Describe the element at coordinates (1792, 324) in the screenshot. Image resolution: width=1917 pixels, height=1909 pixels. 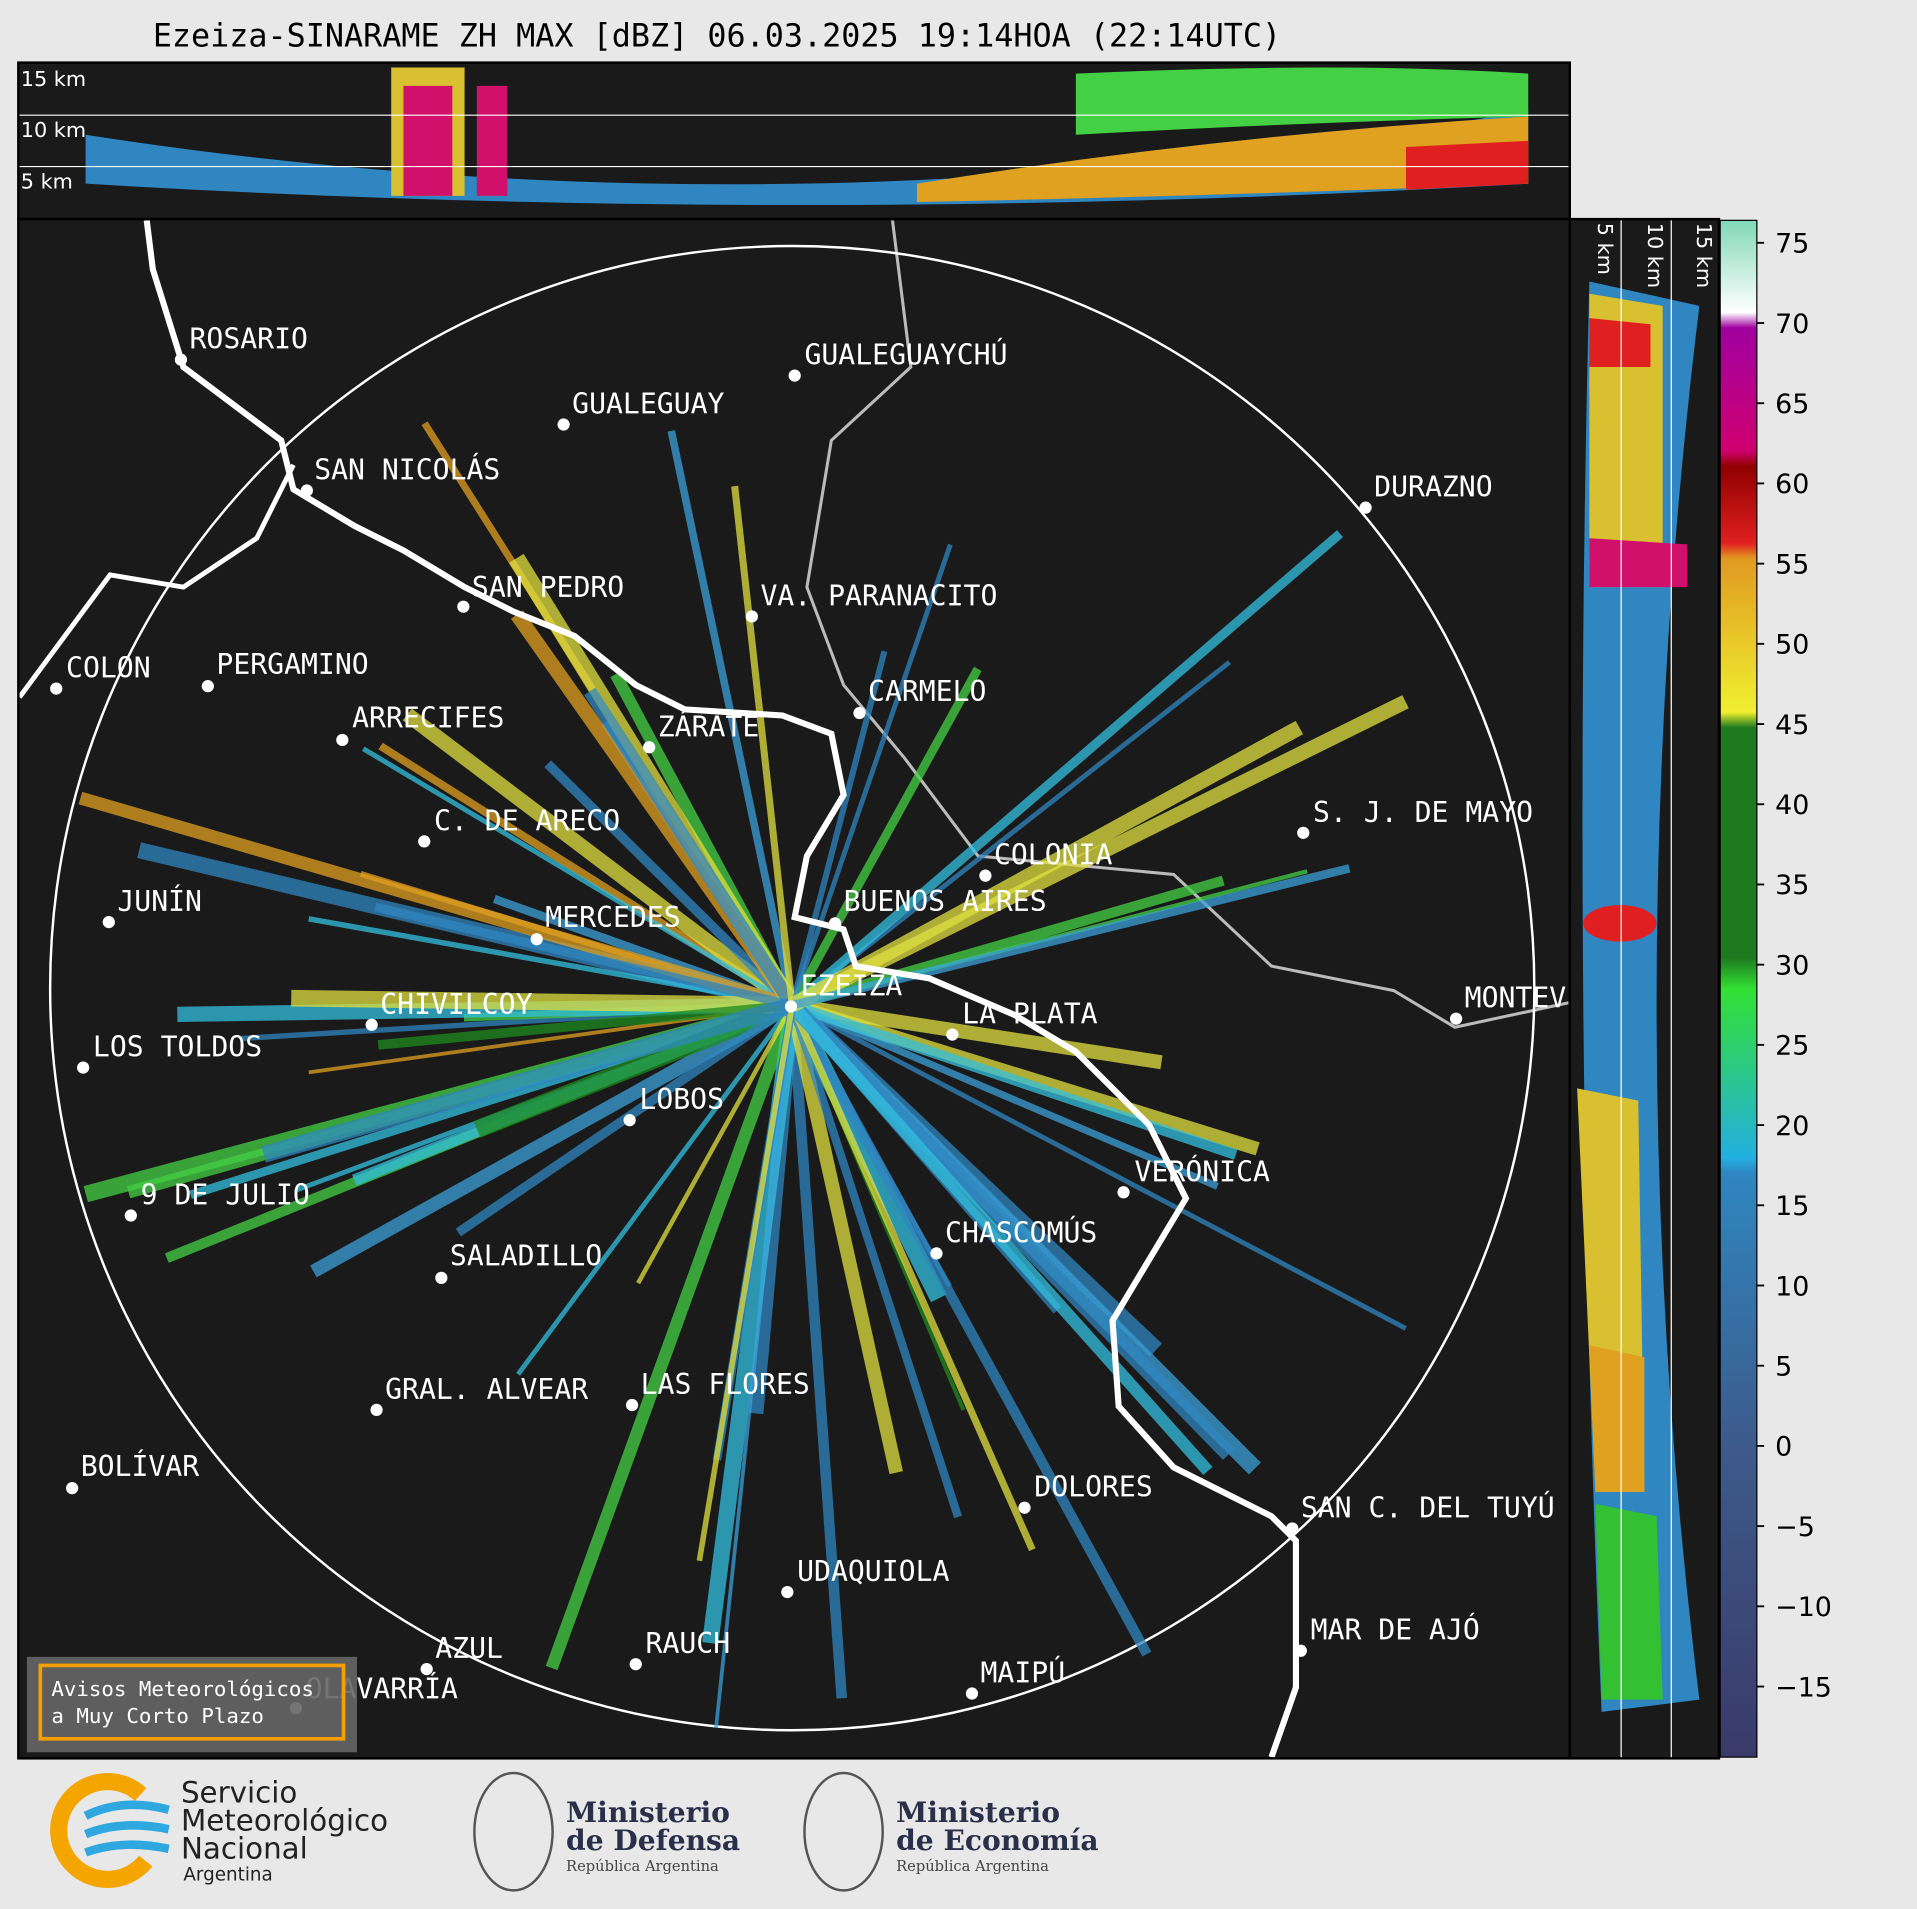
I see `colorbar-tick-label: 70` at that location.